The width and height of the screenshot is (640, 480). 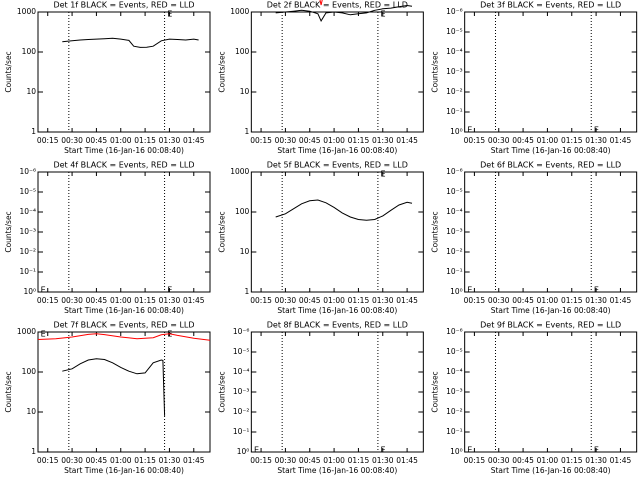 What do you see at coordinates (123, 325) in the screenshot?
I see `chart-title: Det 7f BLACK = Events, RED = LLD` at bounding box center [123, 325].